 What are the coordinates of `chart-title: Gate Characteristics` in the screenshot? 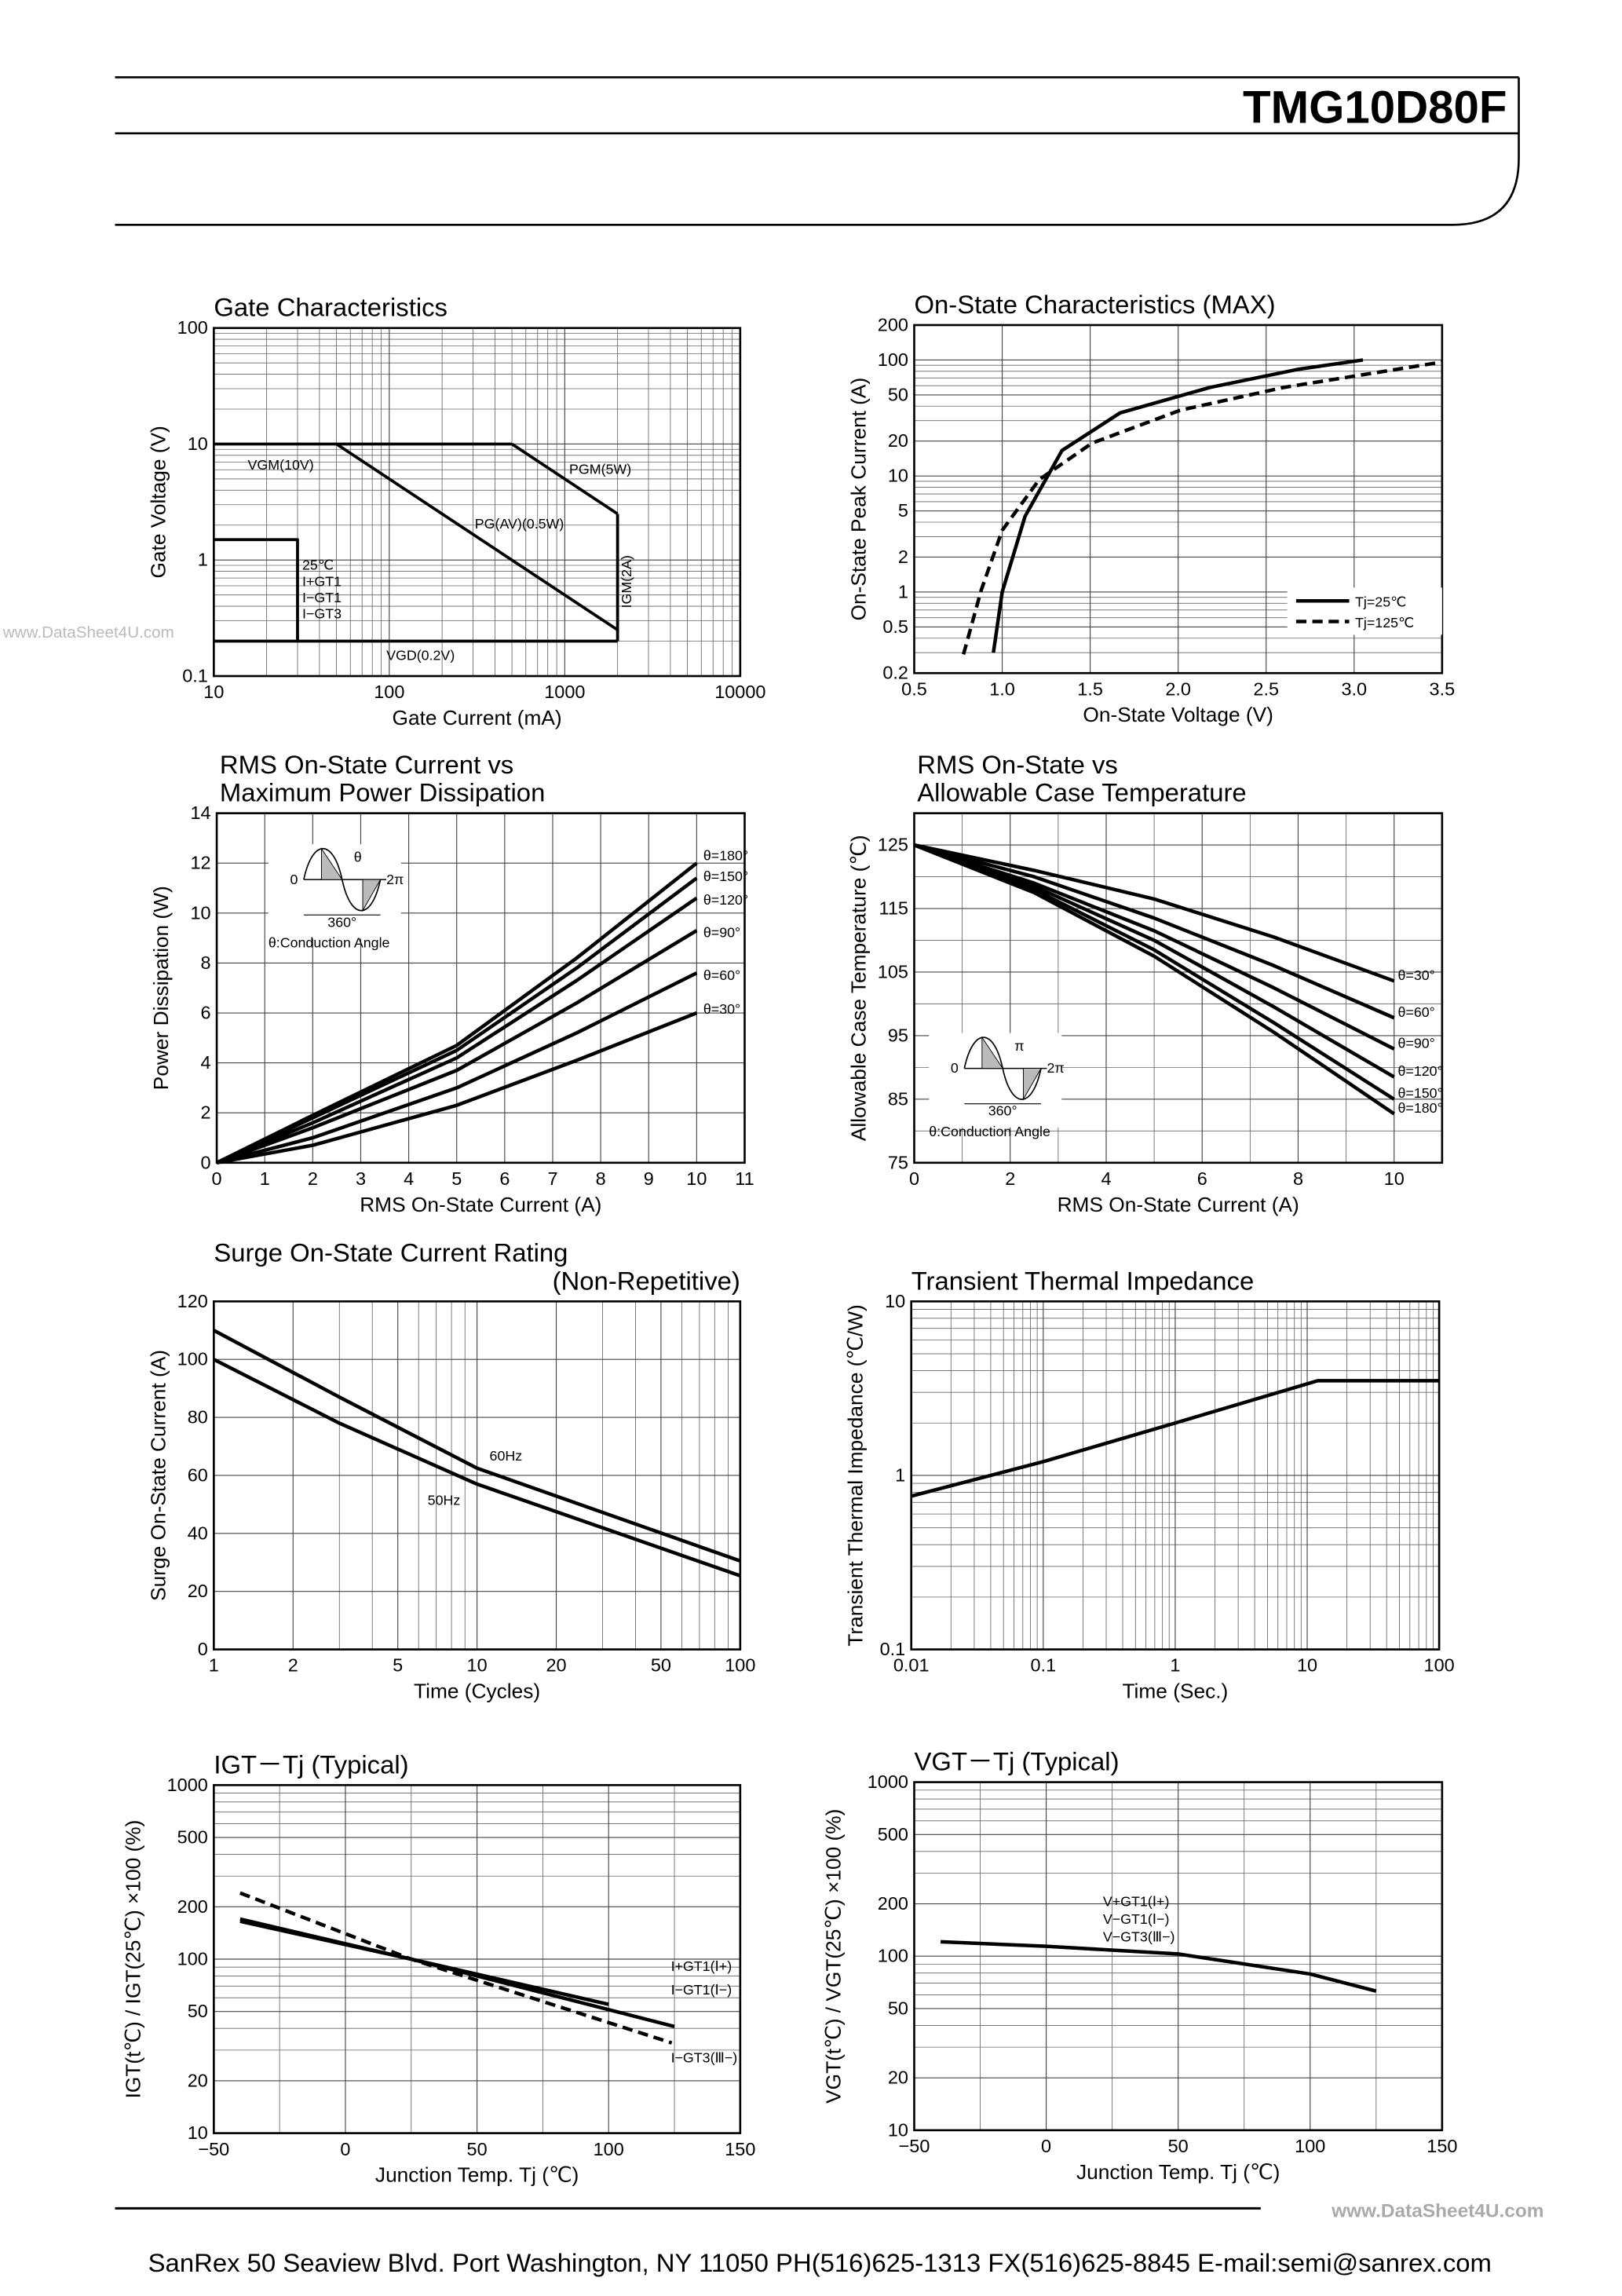 It's located at (331, 308).